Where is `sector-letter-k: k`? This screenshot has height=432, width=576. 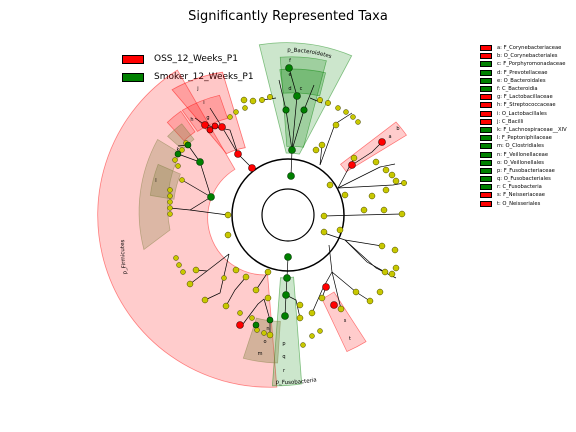
sector-letter-k: k is located at coordinates (178, 150).